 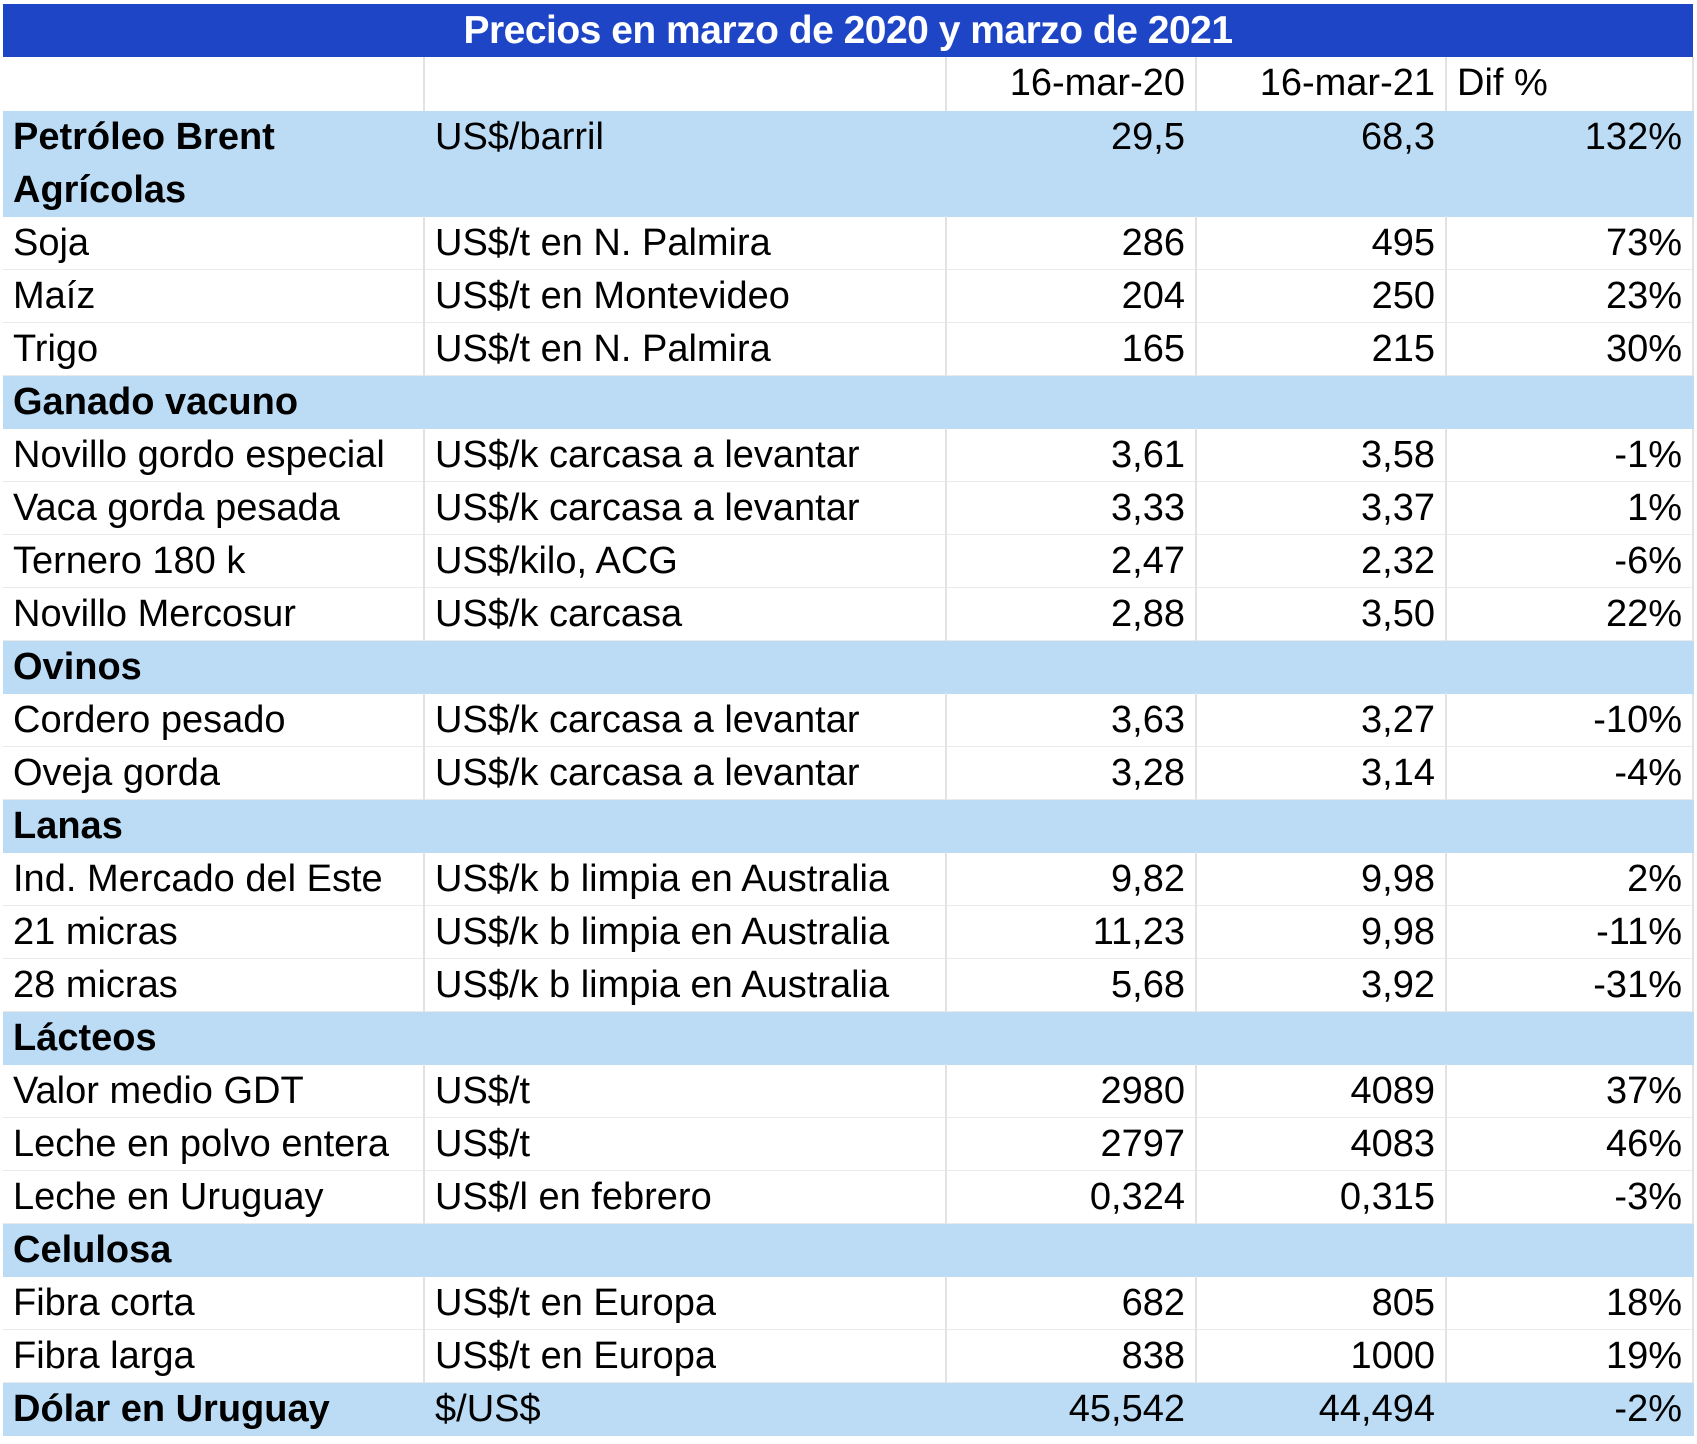 What do you see at coordinates (214, 614) in the screenshot?
I see `product-name-cell: Novillo Mercosur` at bounding box center [214, 614].